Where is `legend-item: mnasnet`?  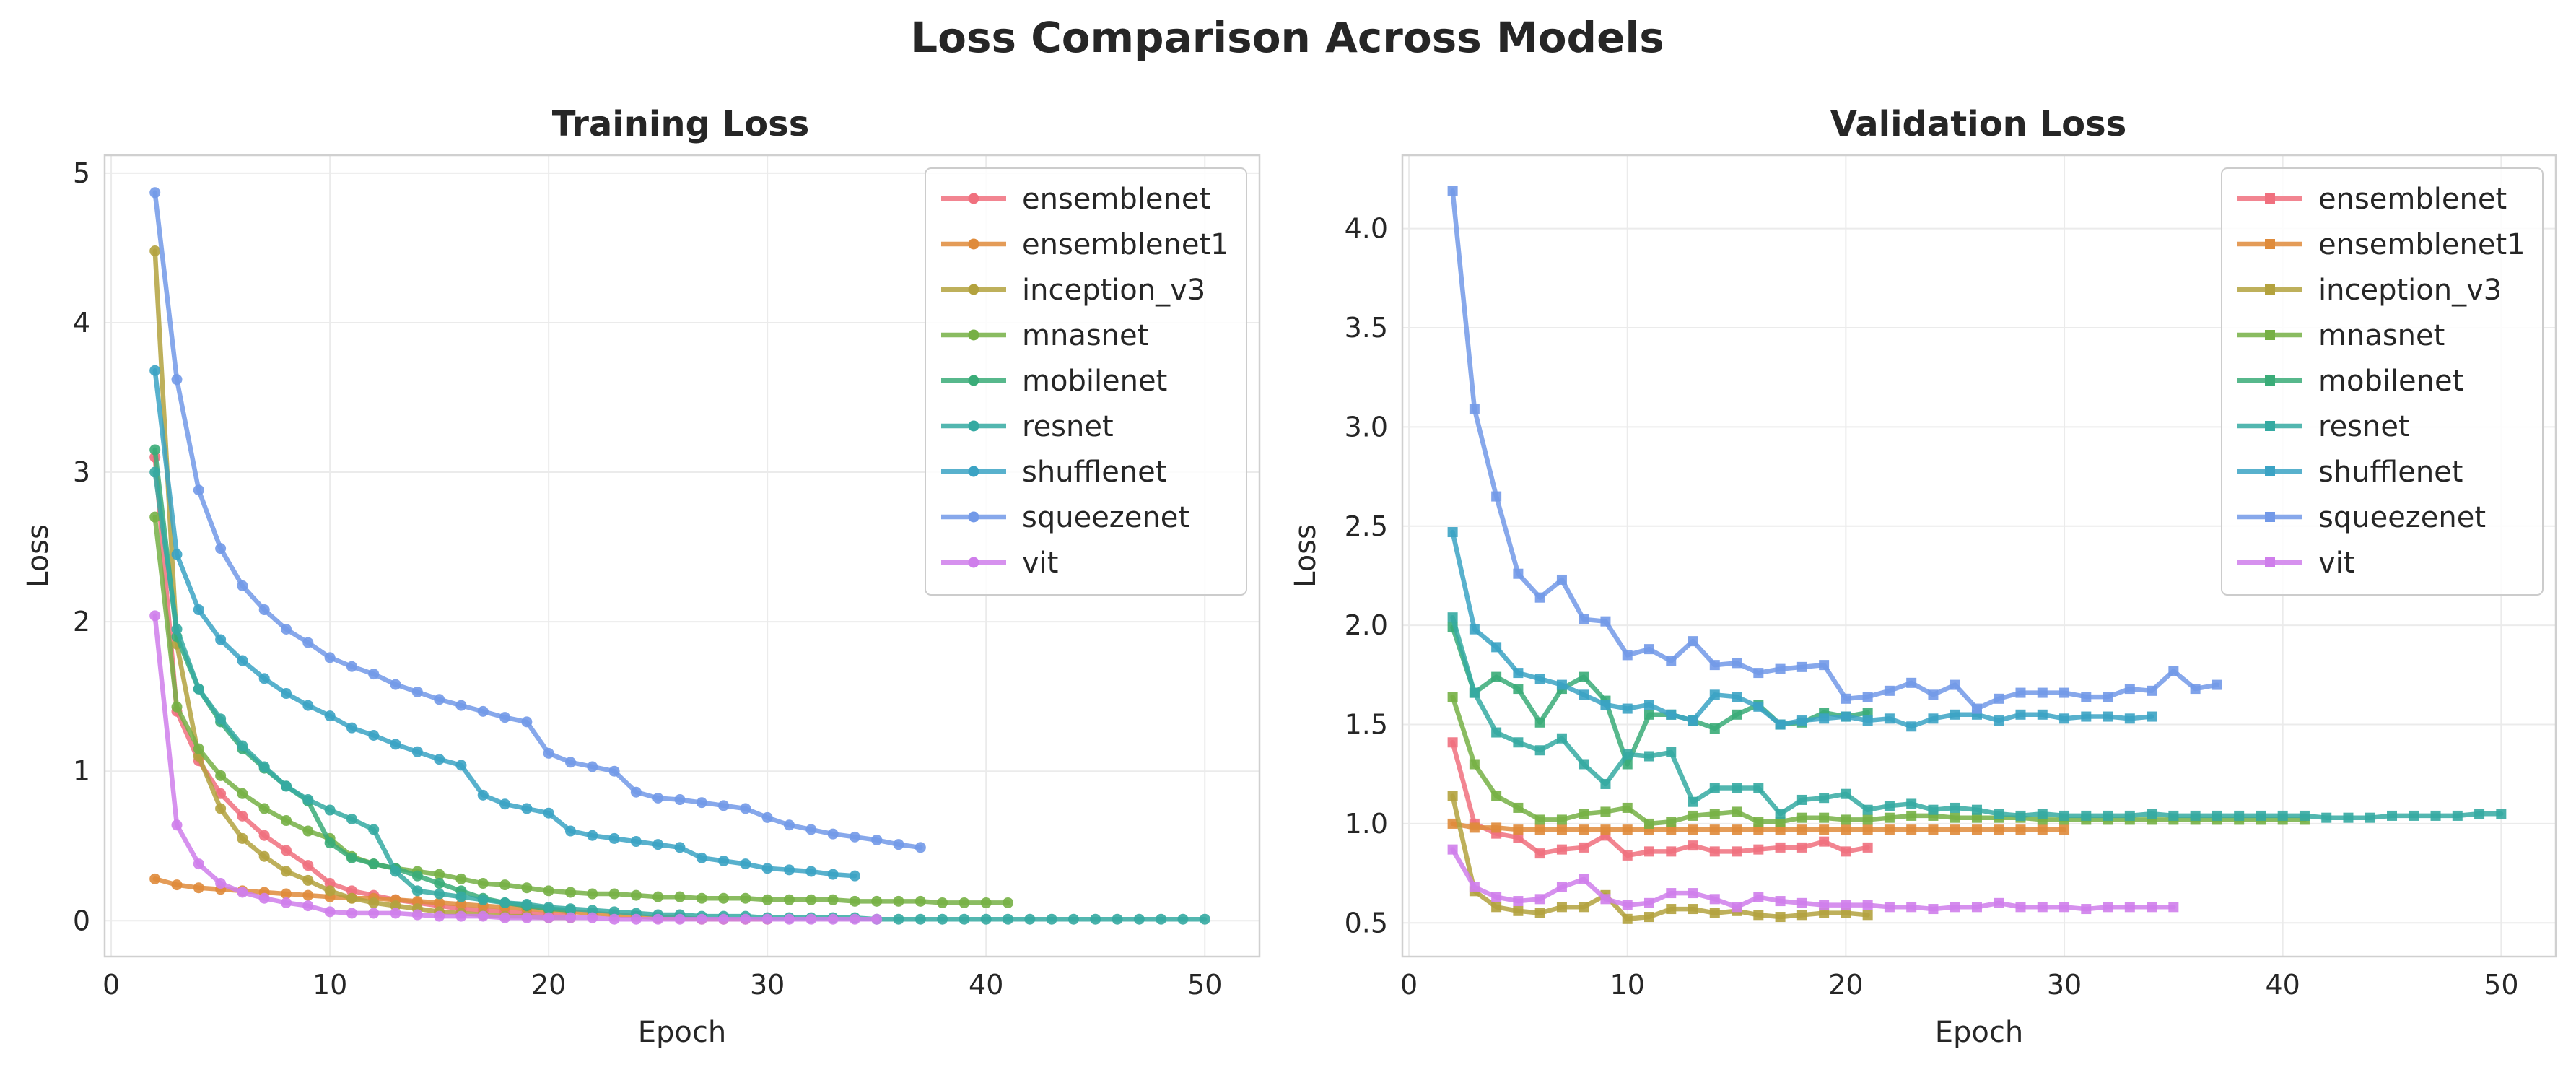
legend-item: mnasnet is located at coordinates (2341, 335).